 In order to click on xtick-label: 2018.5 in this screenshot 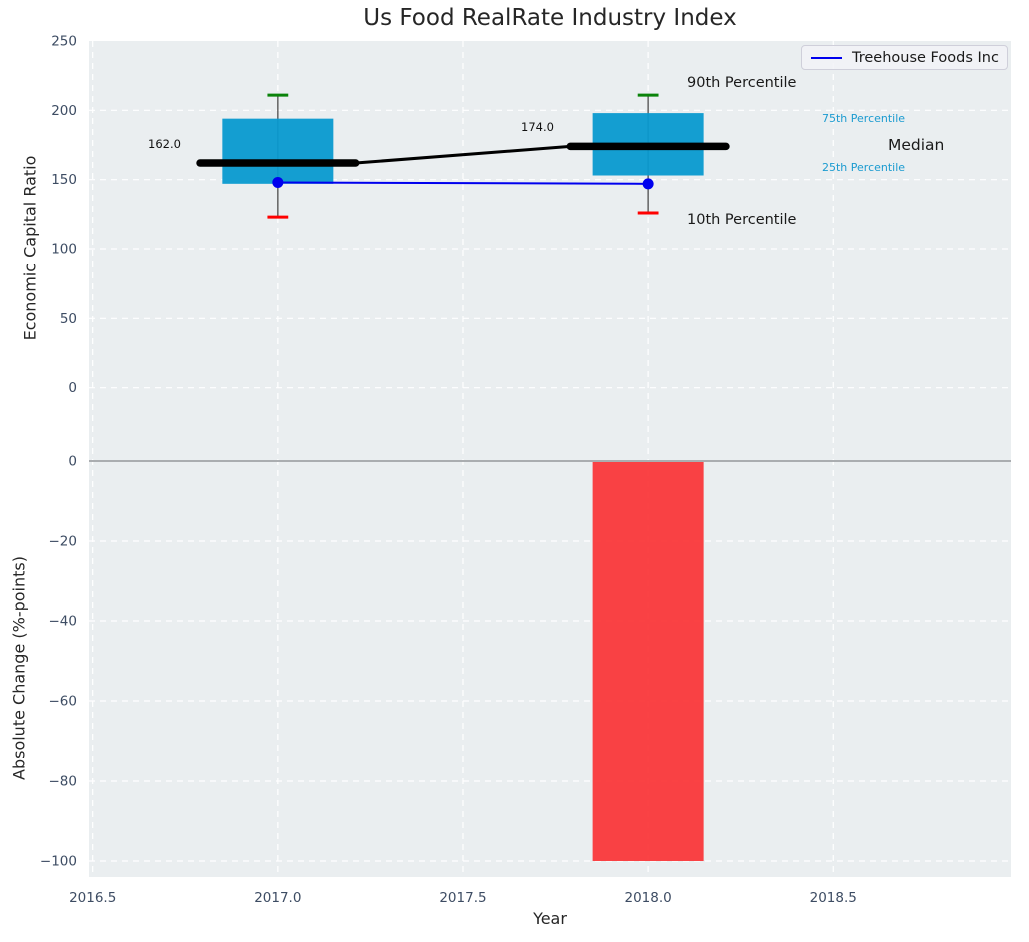, I will do `click(833, 898)`.